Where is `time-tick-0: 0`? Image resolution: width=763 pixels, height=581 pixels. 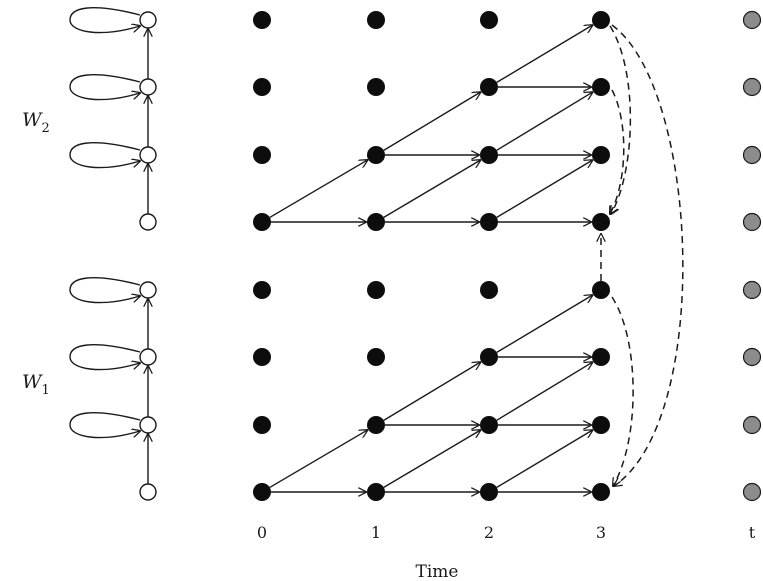
time-tick-0: 0 is located at coordinates (262, 532).